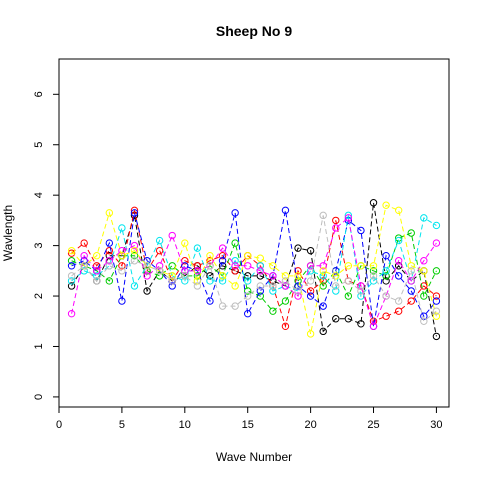 The height and width of the screenshot is (485, 480). I want to click on x-tick-label: 20, so click(310, 425).